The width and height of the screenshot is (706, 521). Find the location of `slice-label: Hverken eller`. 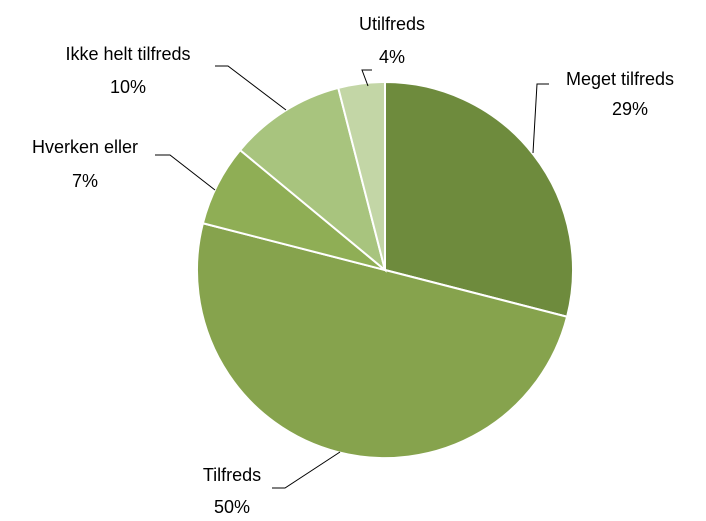

slice-label: Hverken eller is located at coordinates (85, 147).